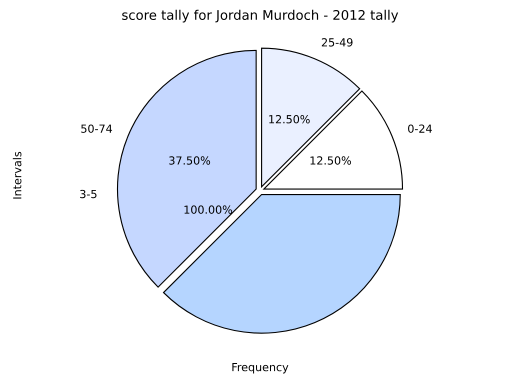  What do you see at coordinates (208, 209) in the screenshot?
I see `text: 100.00%` at bounding box center [208, 209].